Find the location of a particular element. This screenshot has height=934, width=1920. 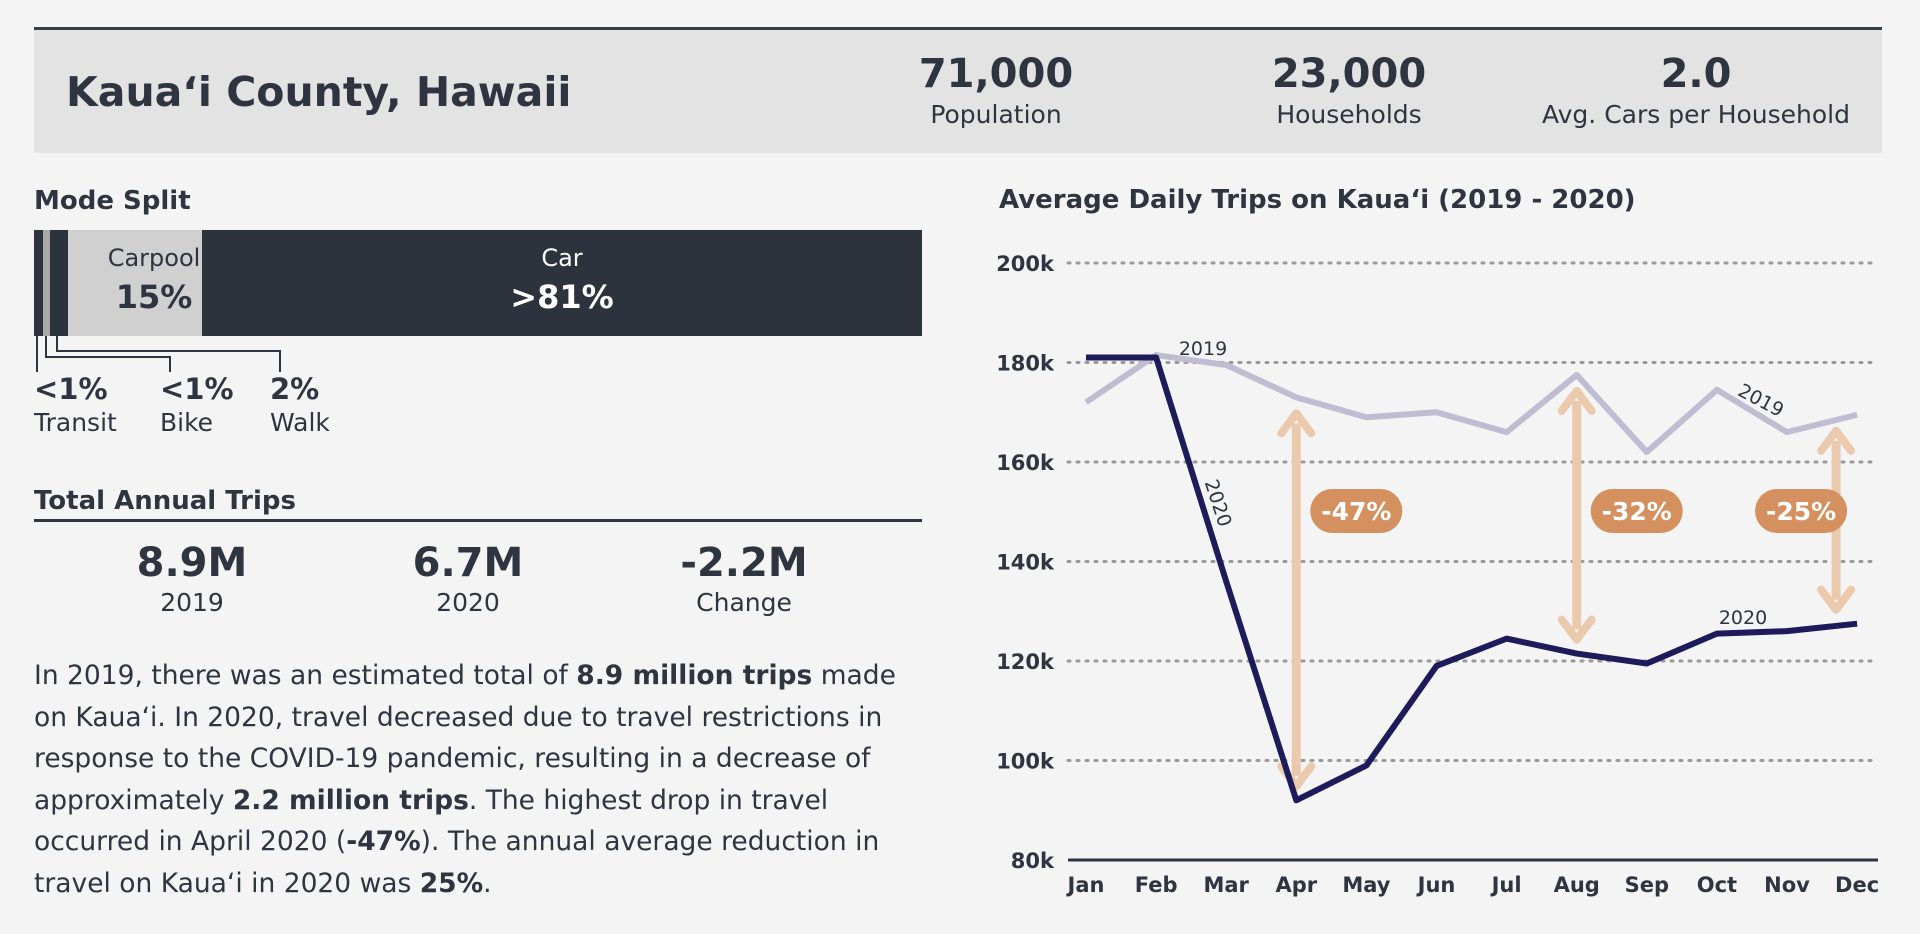

county-title: Kaua‘i County, Hawaii is located at coordinates (319, 92).